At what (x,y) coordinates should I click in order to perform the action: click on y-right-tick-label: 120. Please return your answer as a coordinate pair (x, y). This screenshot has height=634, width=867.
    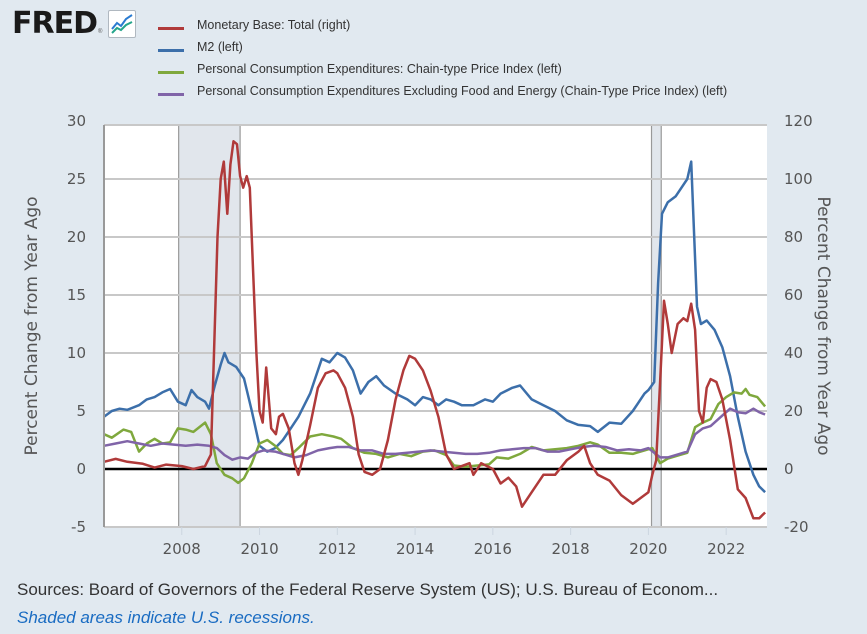
    Looking at the image, I should click on (798, 121).